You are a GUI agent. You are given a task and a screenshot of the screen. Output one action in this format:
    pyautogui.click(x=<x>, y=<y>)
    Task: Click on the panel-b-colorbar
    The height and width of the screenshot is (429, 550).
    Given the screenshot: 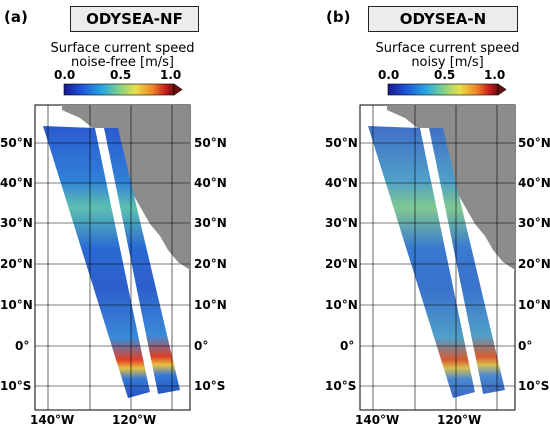 What is the action you would take?
    pyautogui.click(x=447, y=89)
    